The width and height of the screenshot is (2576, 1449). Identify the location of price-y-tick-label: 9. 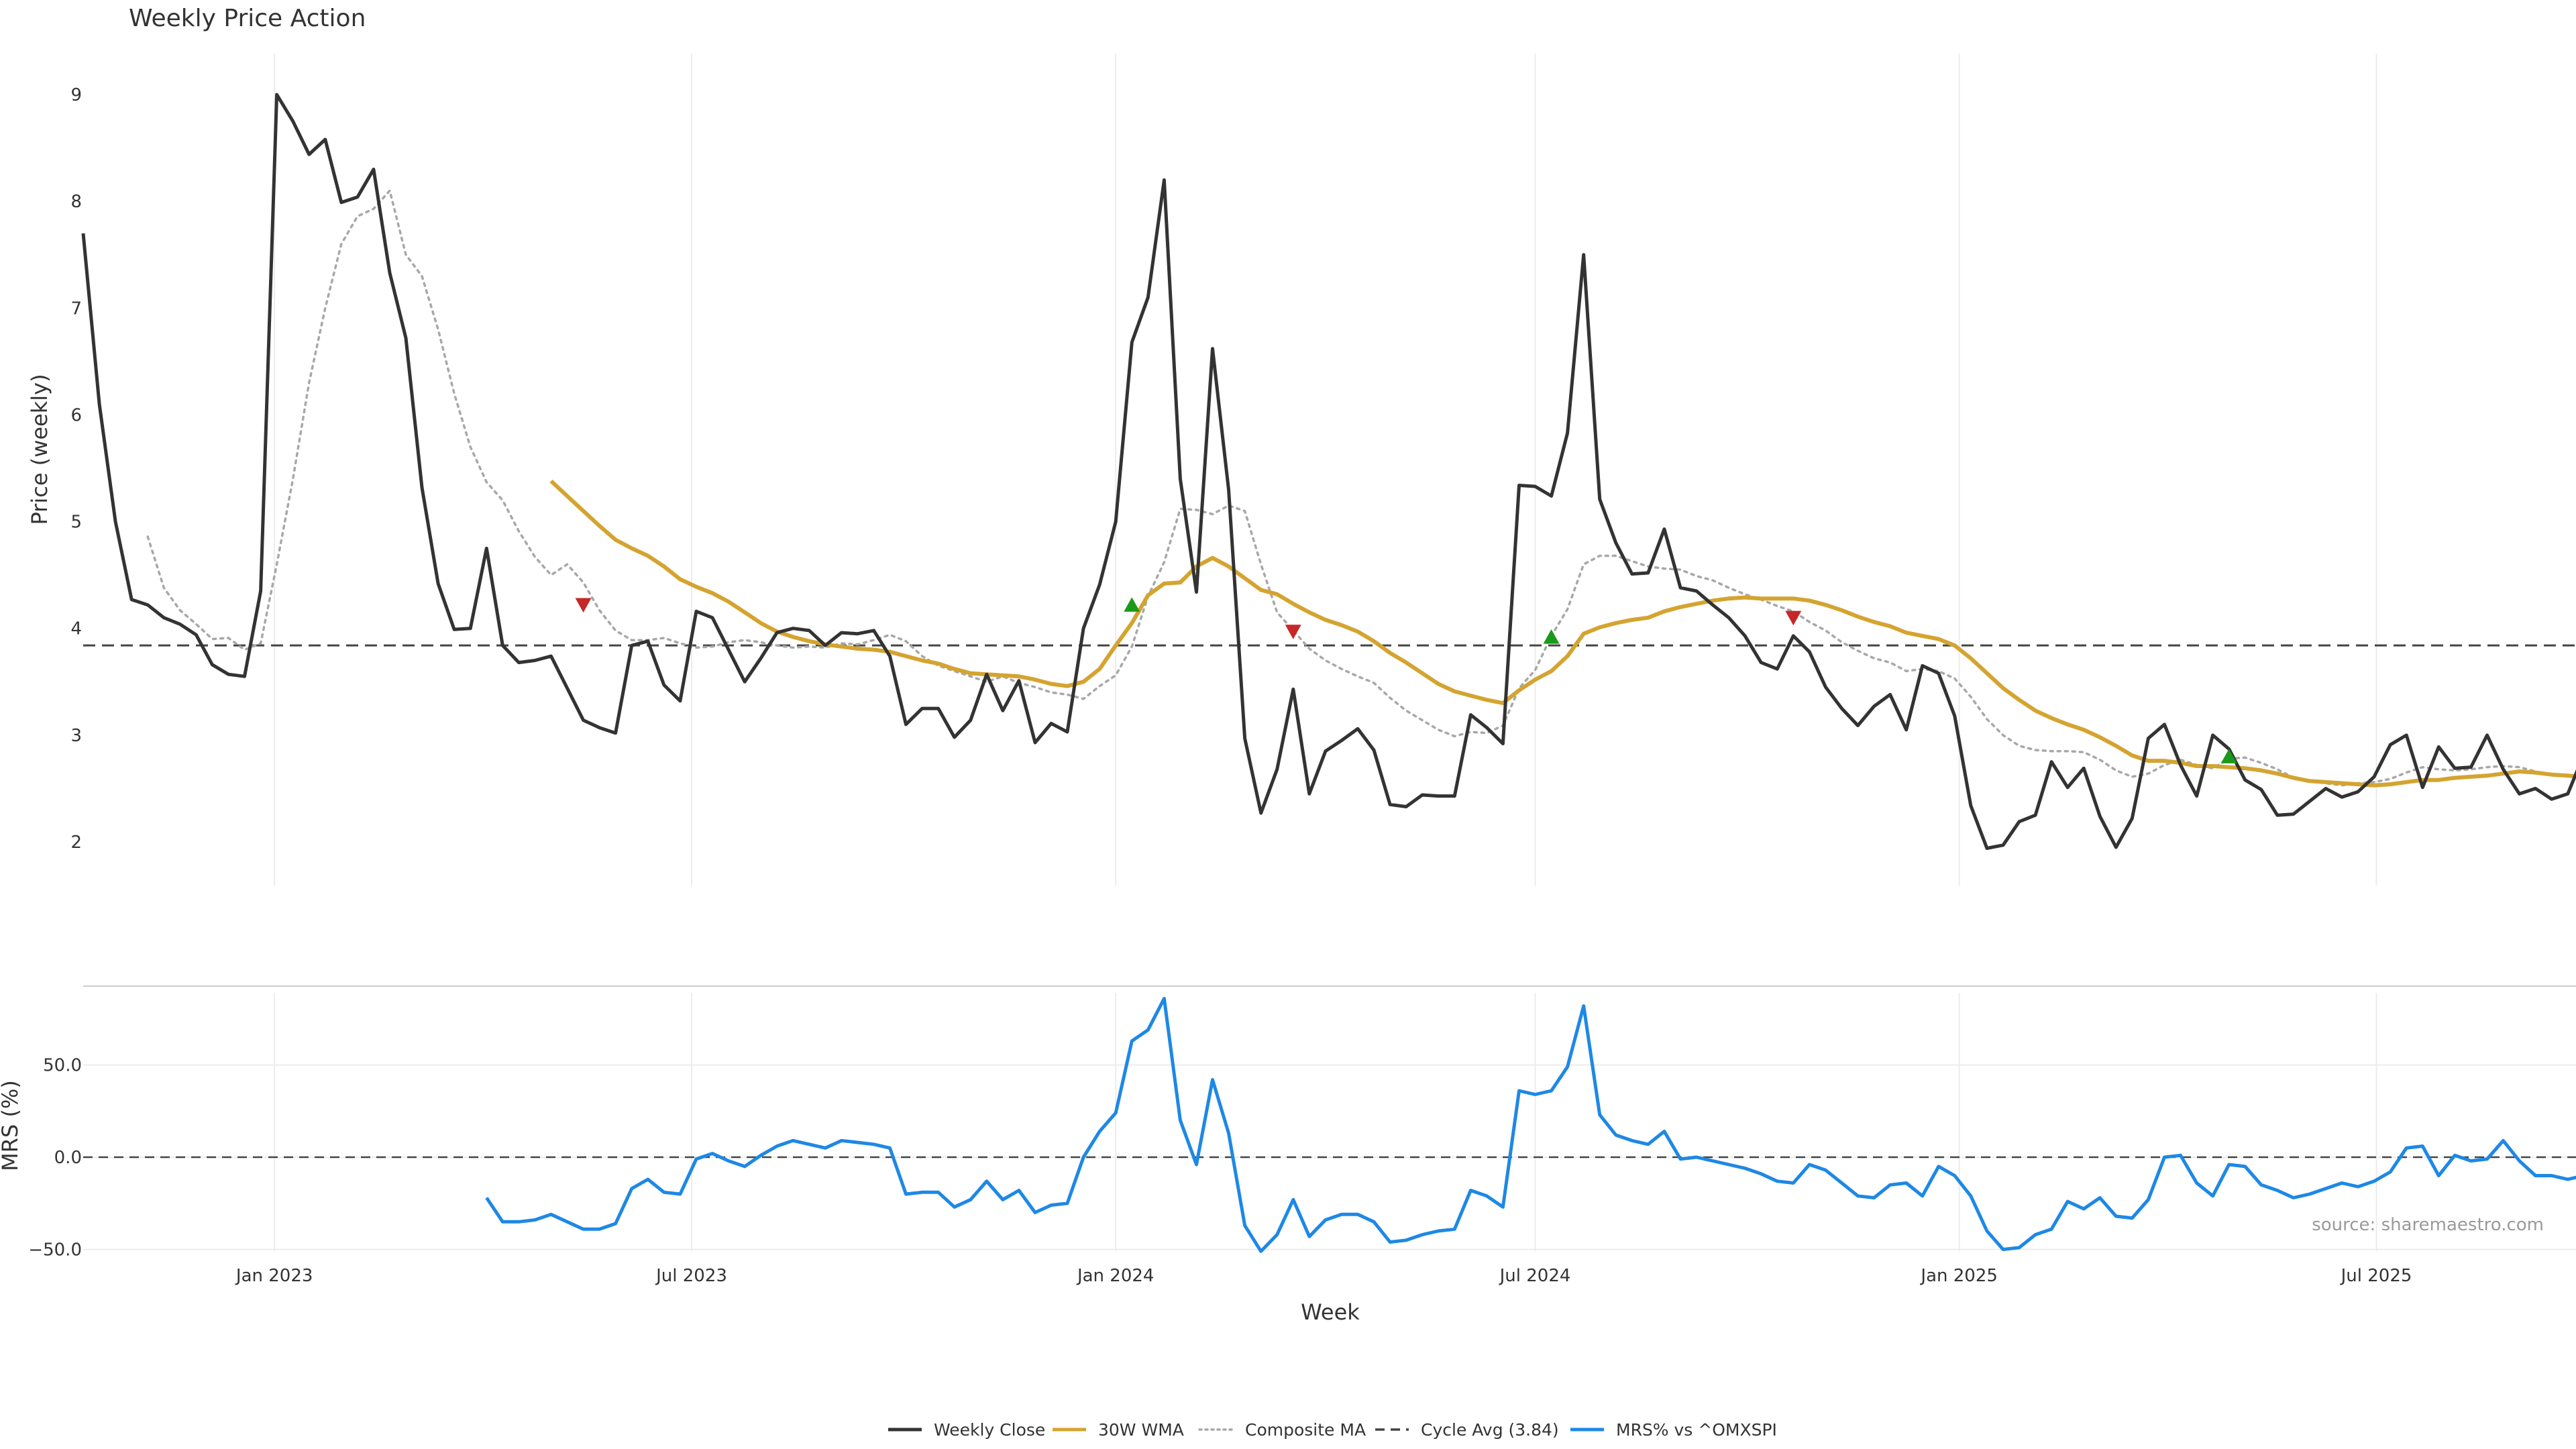
(76, 95).